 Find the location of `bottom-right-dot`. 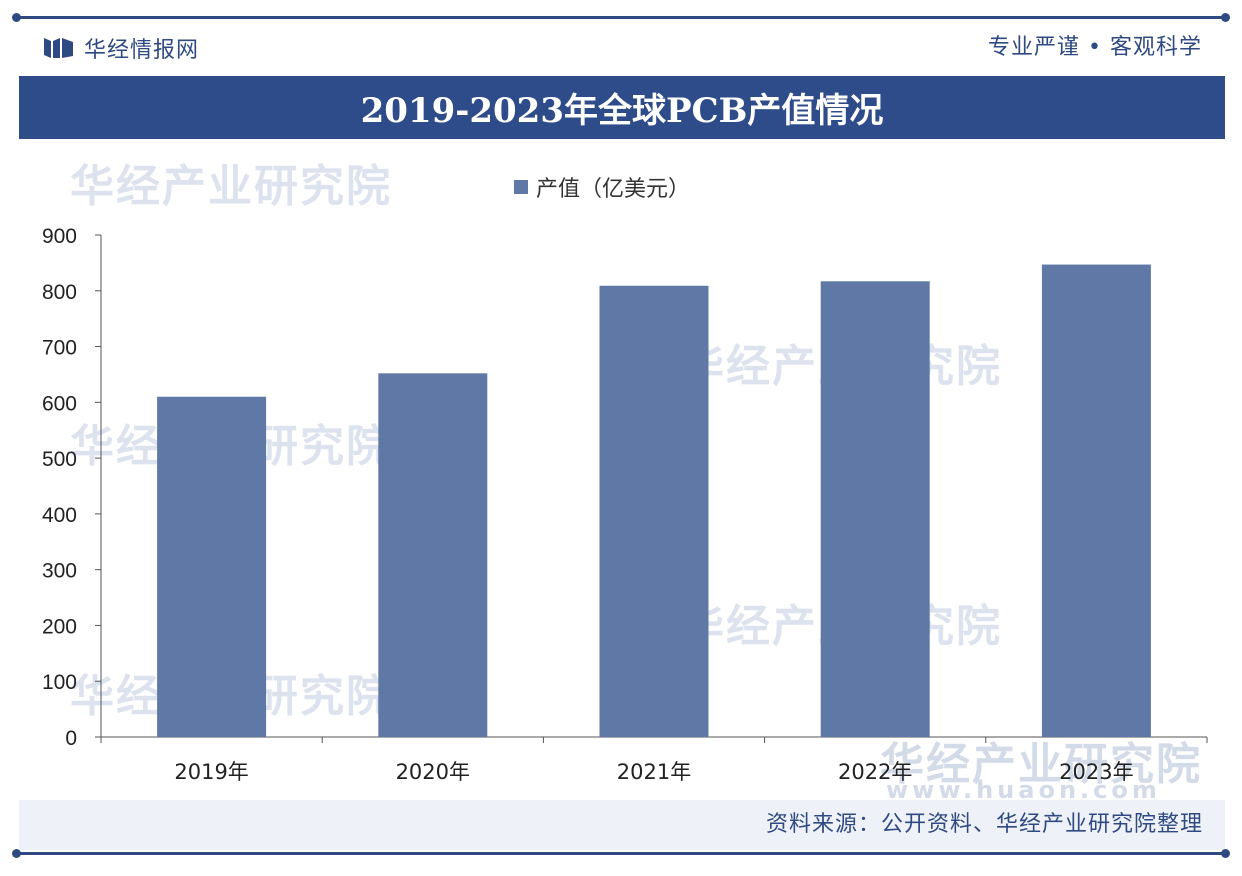

bottom-right-dot is located at coordinates (1225, 853).